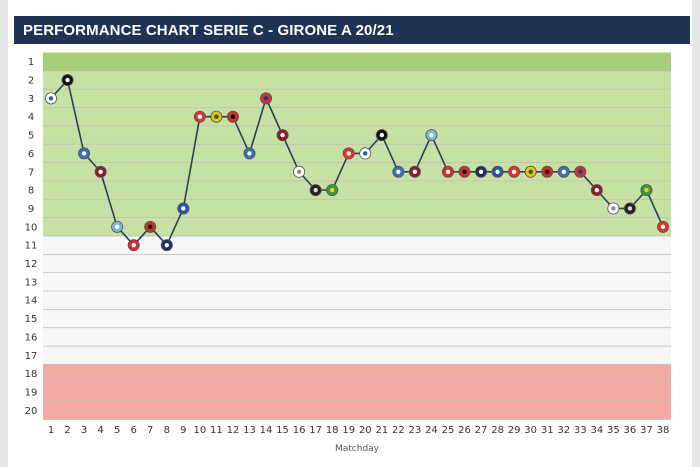  I want to click on x-tick-label: 28, so click(497, 430).